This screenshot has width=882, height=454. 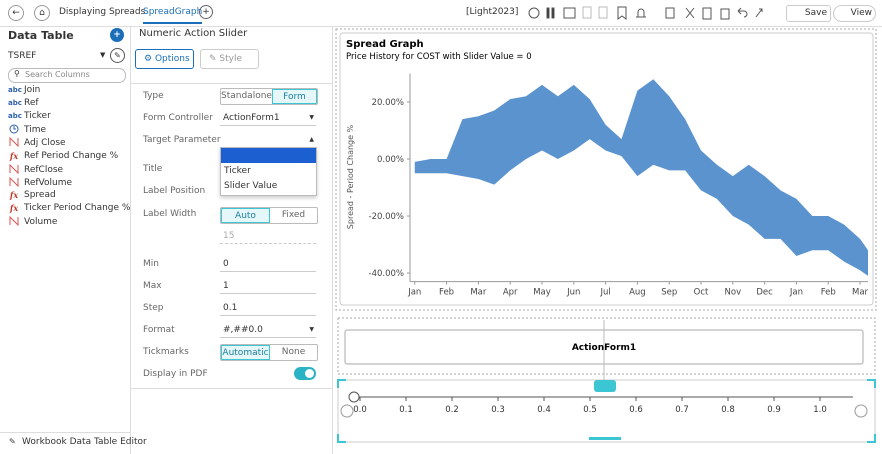 What do you see at coordinates (682, 410) in the screenshot?
I see `slider-tick-label: 0.7` at bounding box center [682, 410].